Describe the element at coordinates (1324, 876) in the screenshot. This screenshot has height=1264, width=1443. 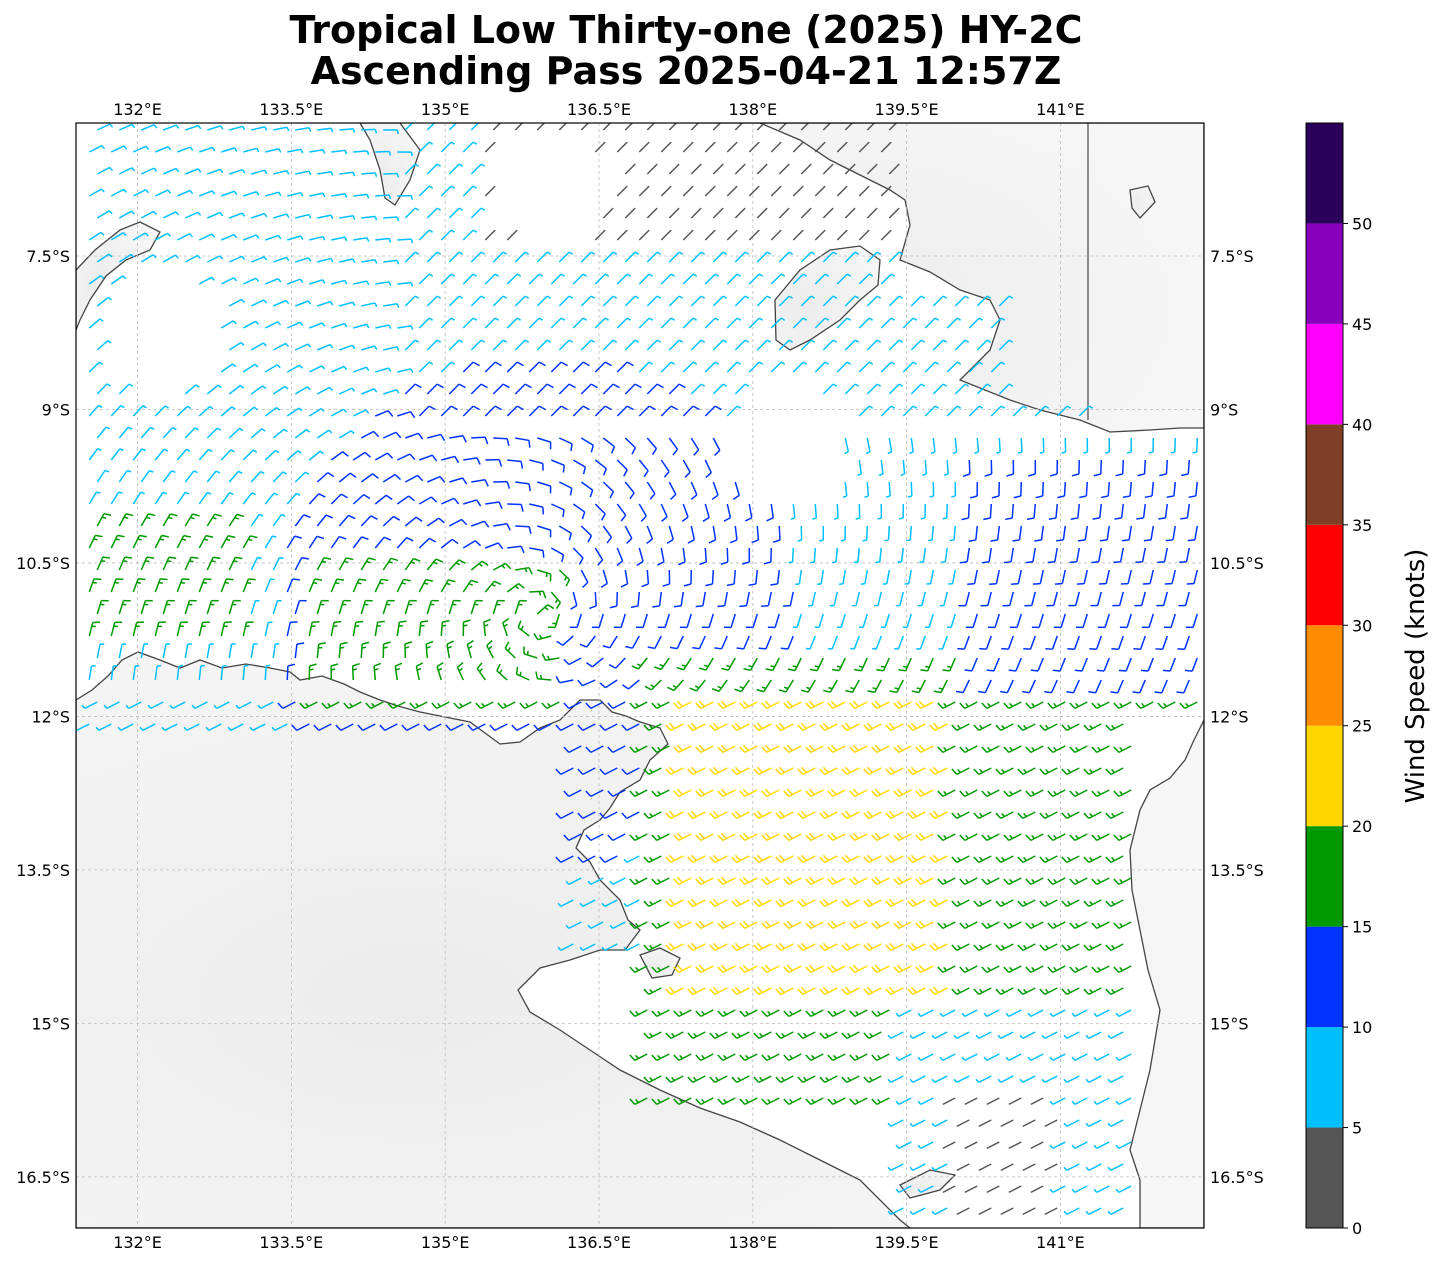
I see `colorbar-bin` at that location.